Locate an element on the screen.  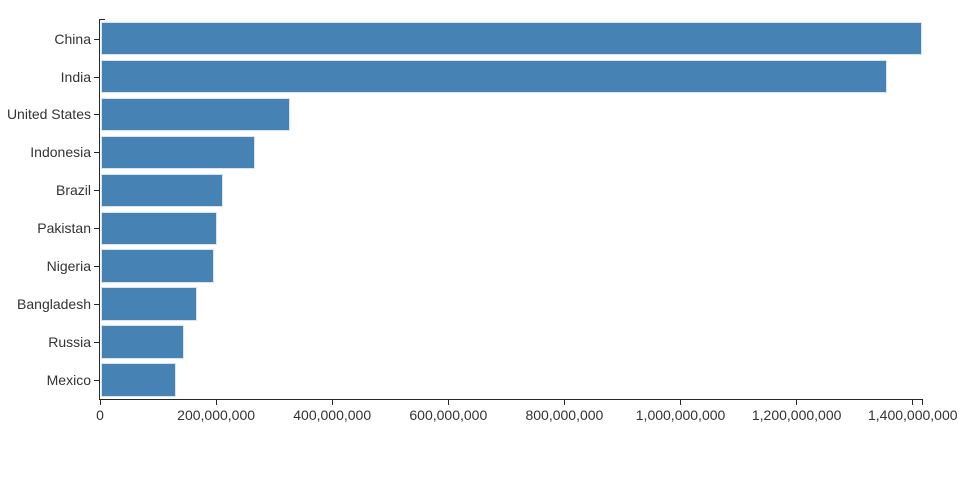
y-axis-end-cap is located at coordinates (102, 19).